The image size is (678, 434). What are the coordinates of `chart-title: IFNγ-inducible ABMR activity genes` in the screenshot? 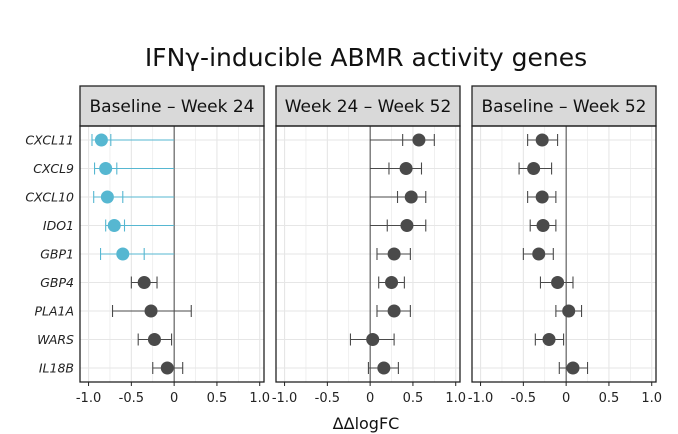 It's located at (366, 57).